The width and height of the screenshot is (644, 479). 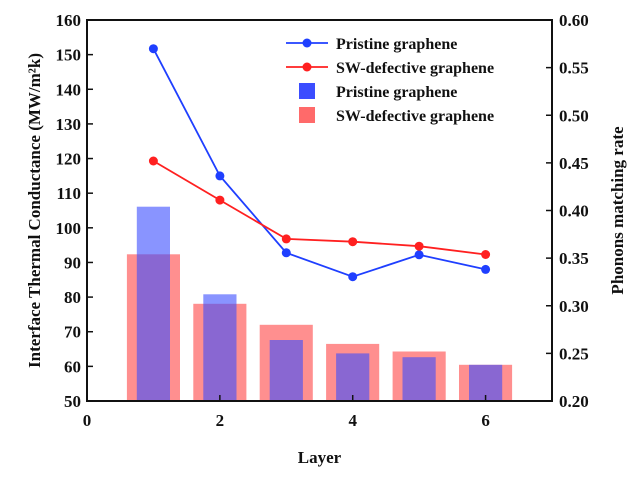 I want to click on y-right-tick-label: 0.20, so click(x=574, y=401).